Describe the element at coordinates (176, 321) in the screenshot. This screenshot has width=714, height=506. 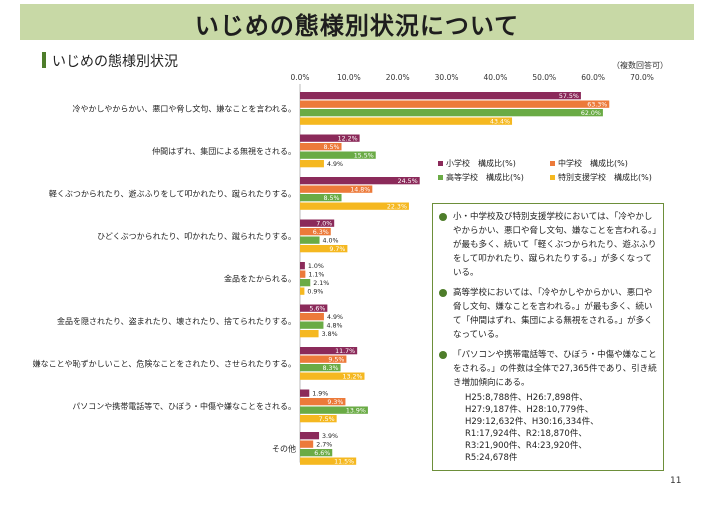
I see `category-label: 金品を隠されたり、盗まれたり、壊されたり、捨てられたりする。` at that location.